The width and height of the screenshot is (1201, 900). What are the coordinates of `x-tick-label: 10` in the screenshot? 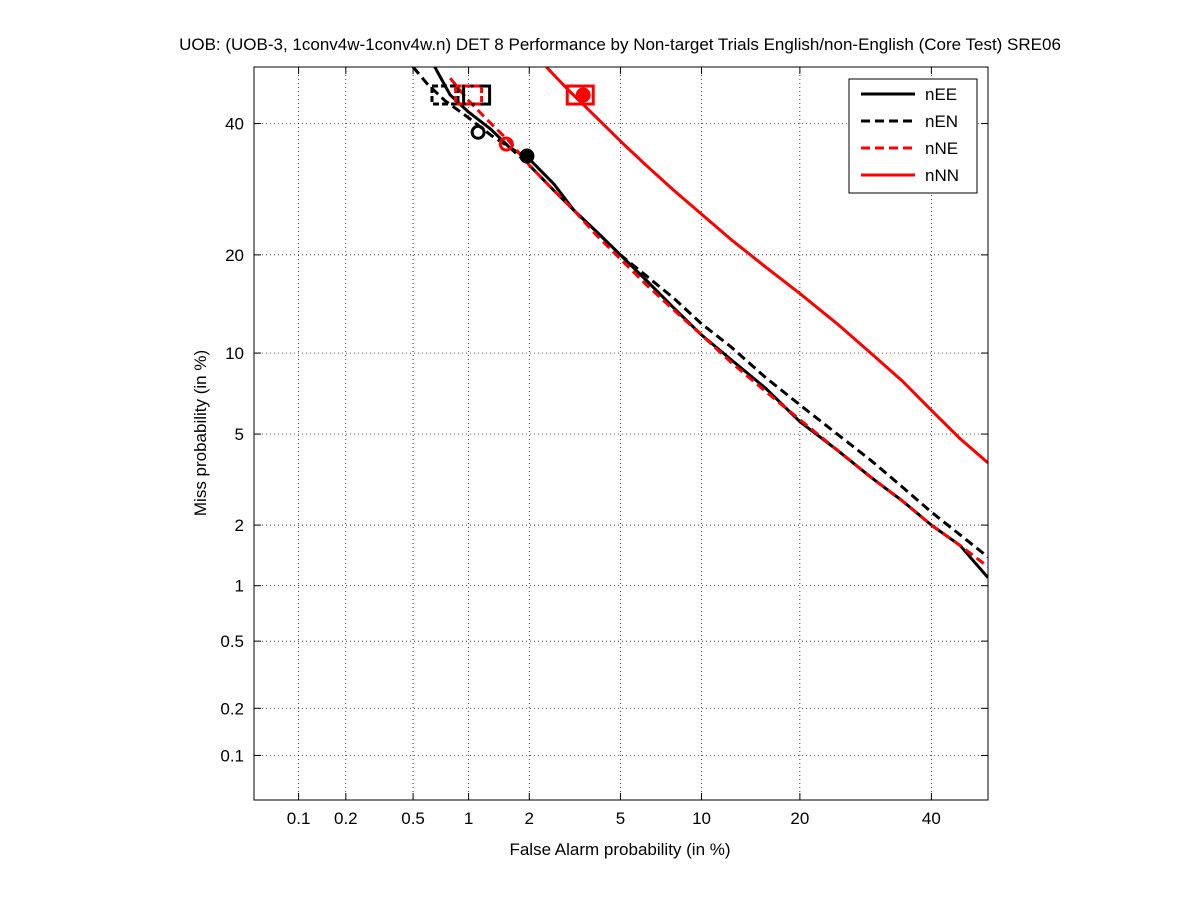 It's located at (701, 818).